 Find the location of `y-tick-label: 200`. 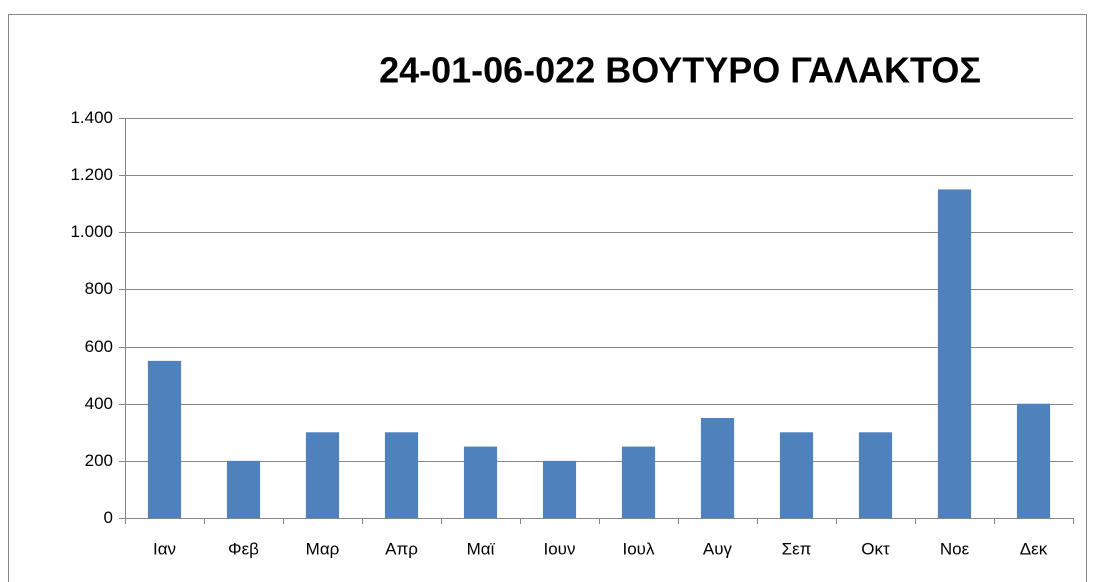

y-tick-label: 200 is located at coordinates (99, 460).